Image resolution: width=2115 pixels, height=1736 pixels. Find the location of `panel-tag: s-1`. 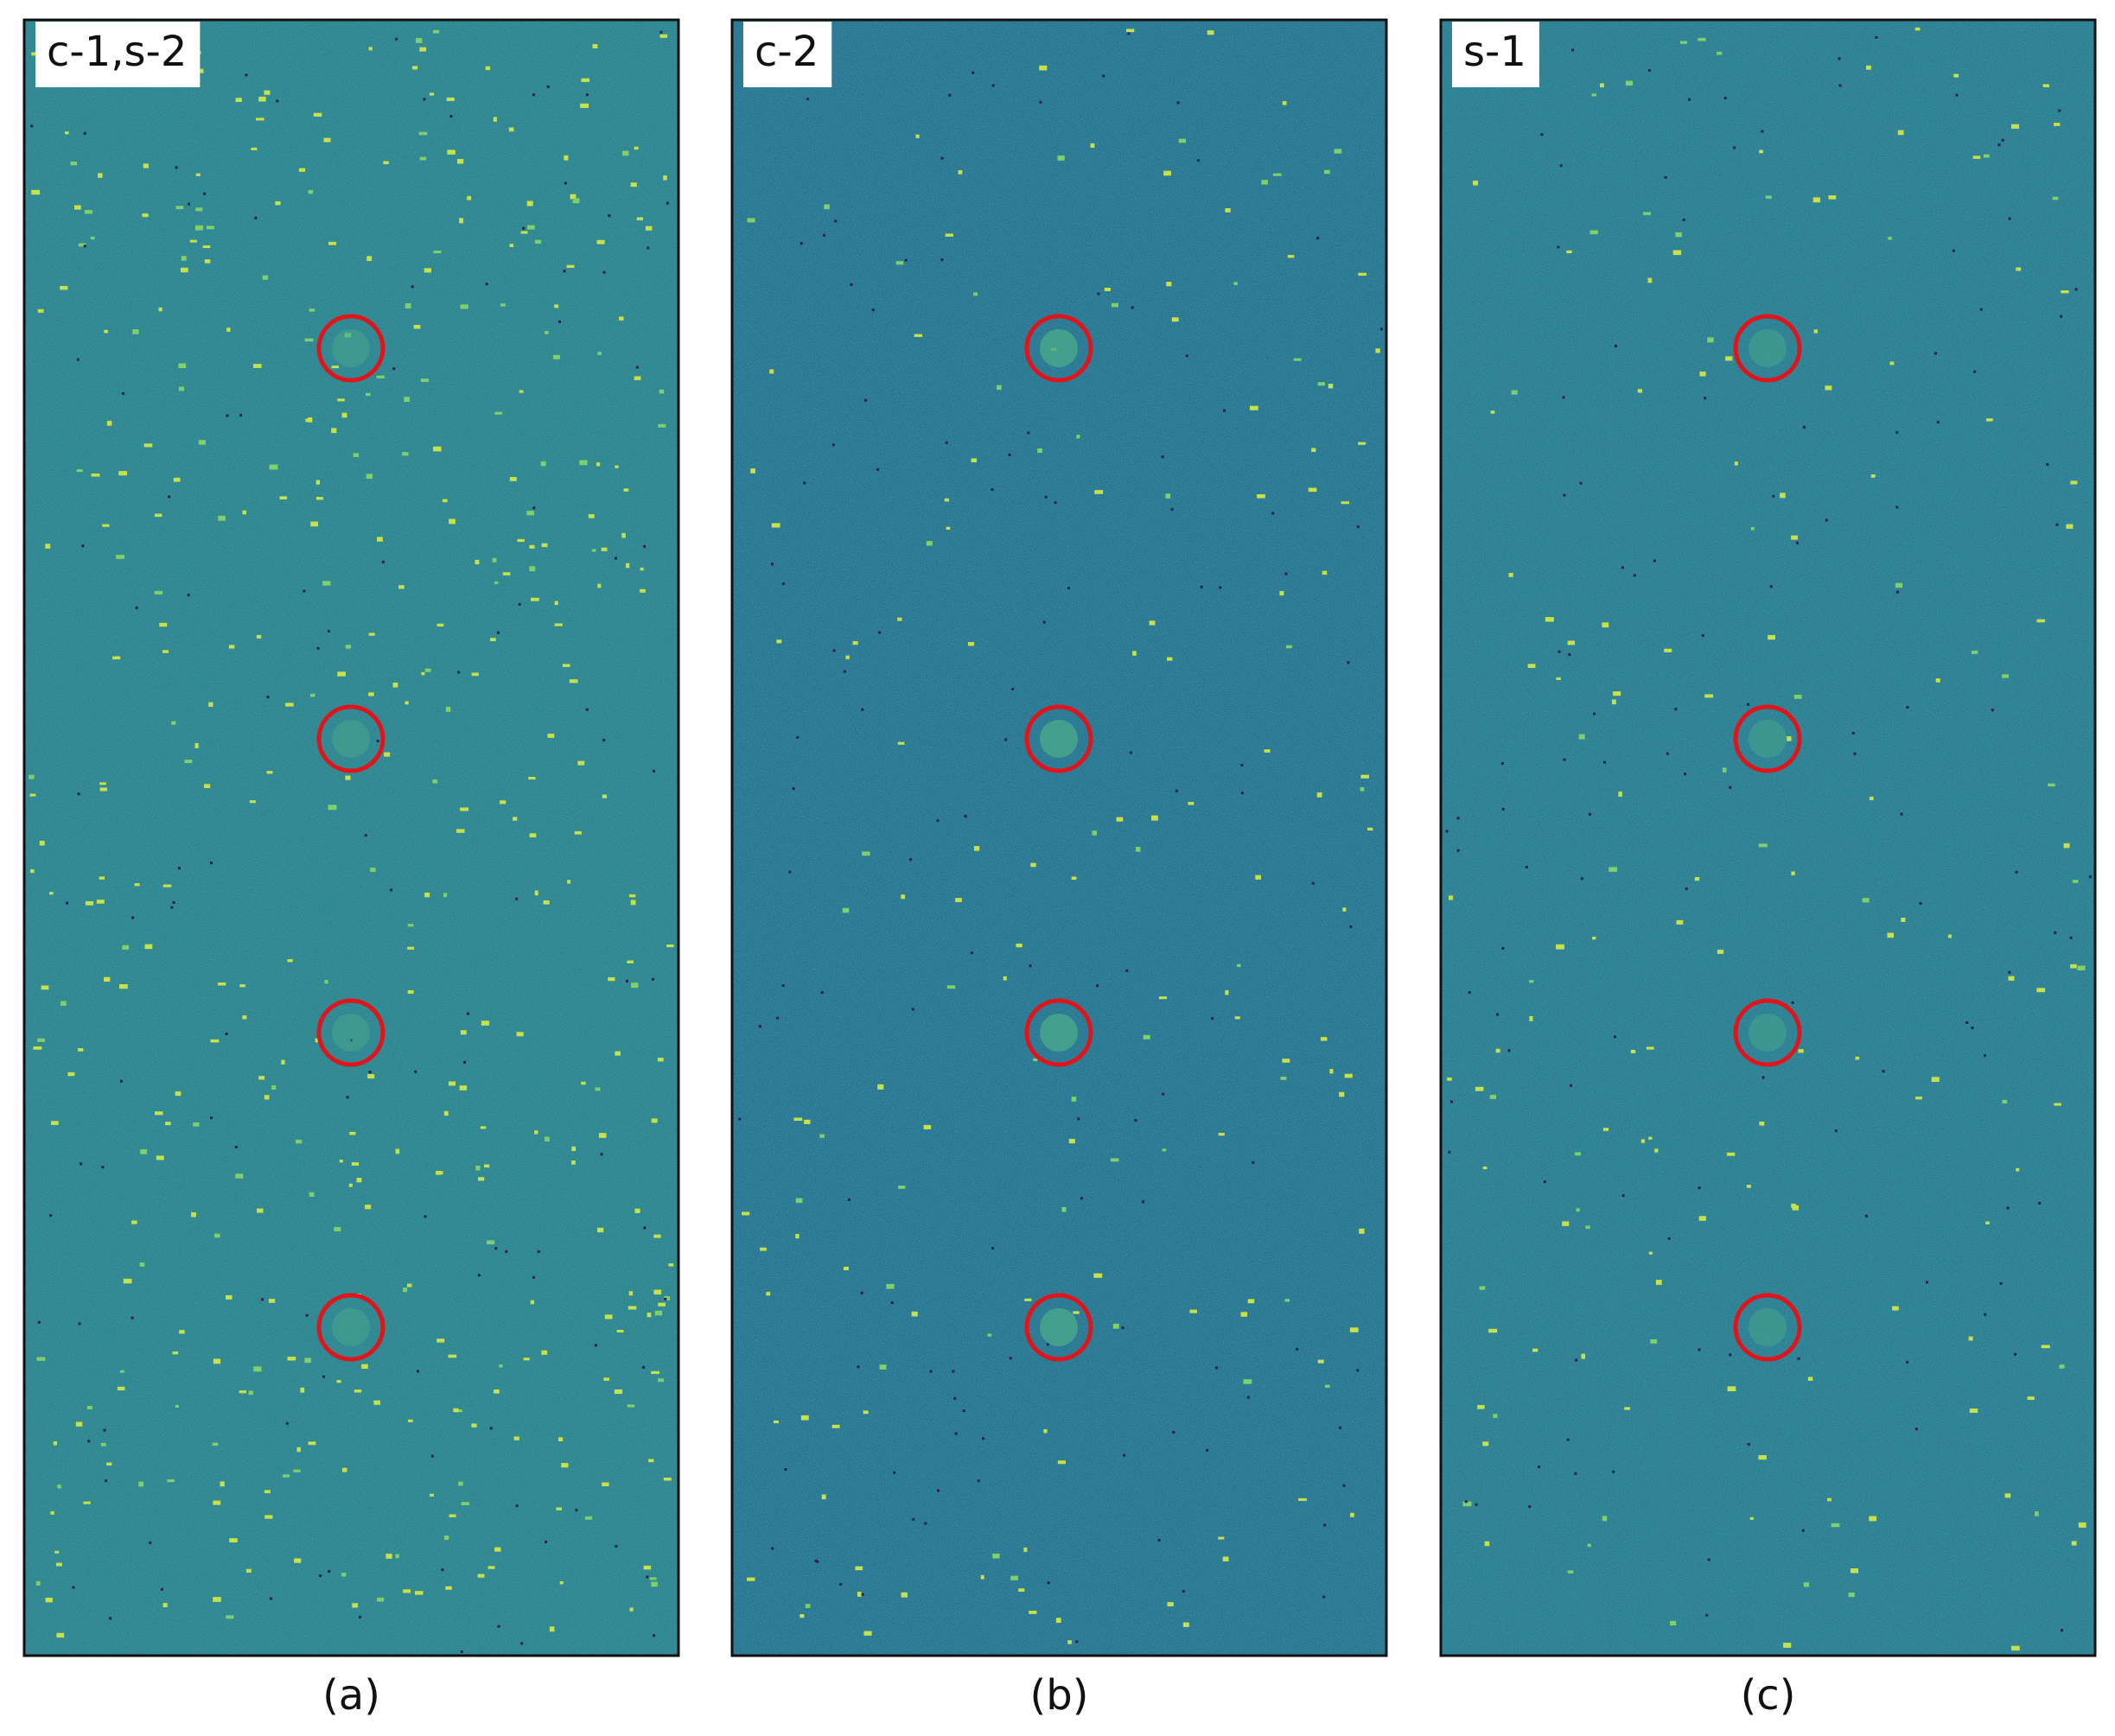

panel-tag: s-1 is located at coordinates (1495, 52).